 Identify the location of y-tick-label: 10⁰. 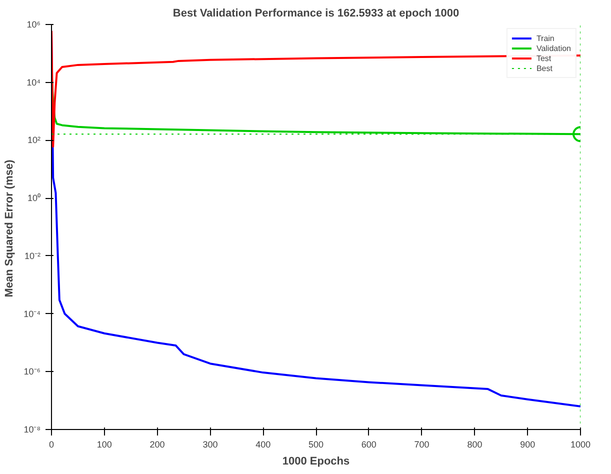
(34, 198).